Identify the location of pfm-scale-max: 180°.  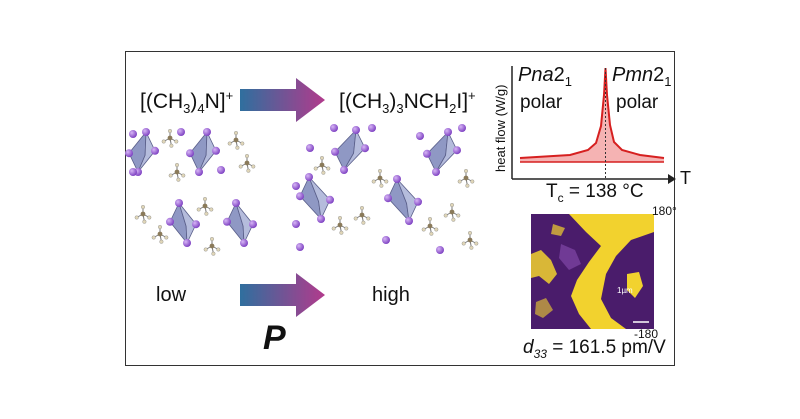
(664, 211).